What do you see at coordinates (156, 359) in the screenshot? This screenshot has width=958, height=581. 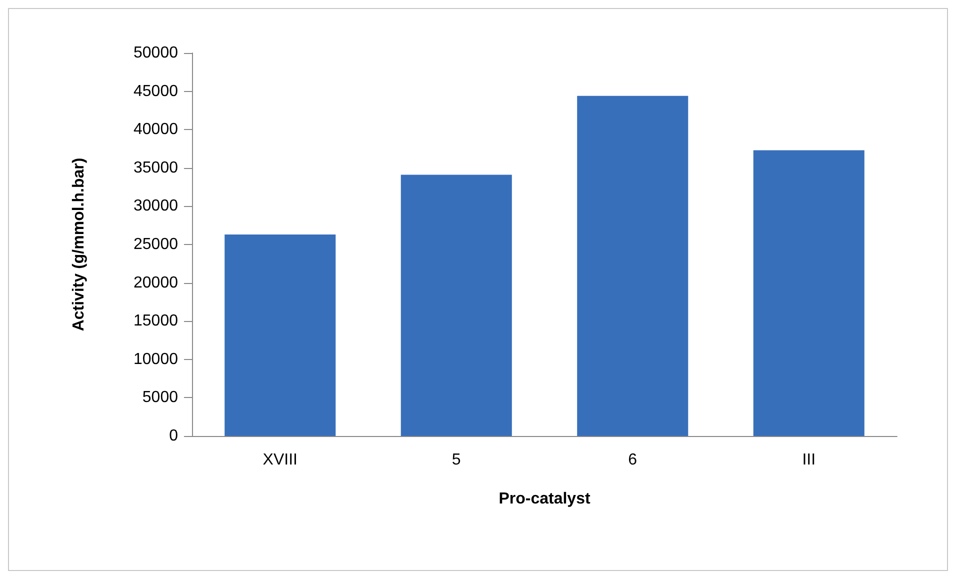 I see `y-tick-label: 10000` at bounding box center [156, 359].